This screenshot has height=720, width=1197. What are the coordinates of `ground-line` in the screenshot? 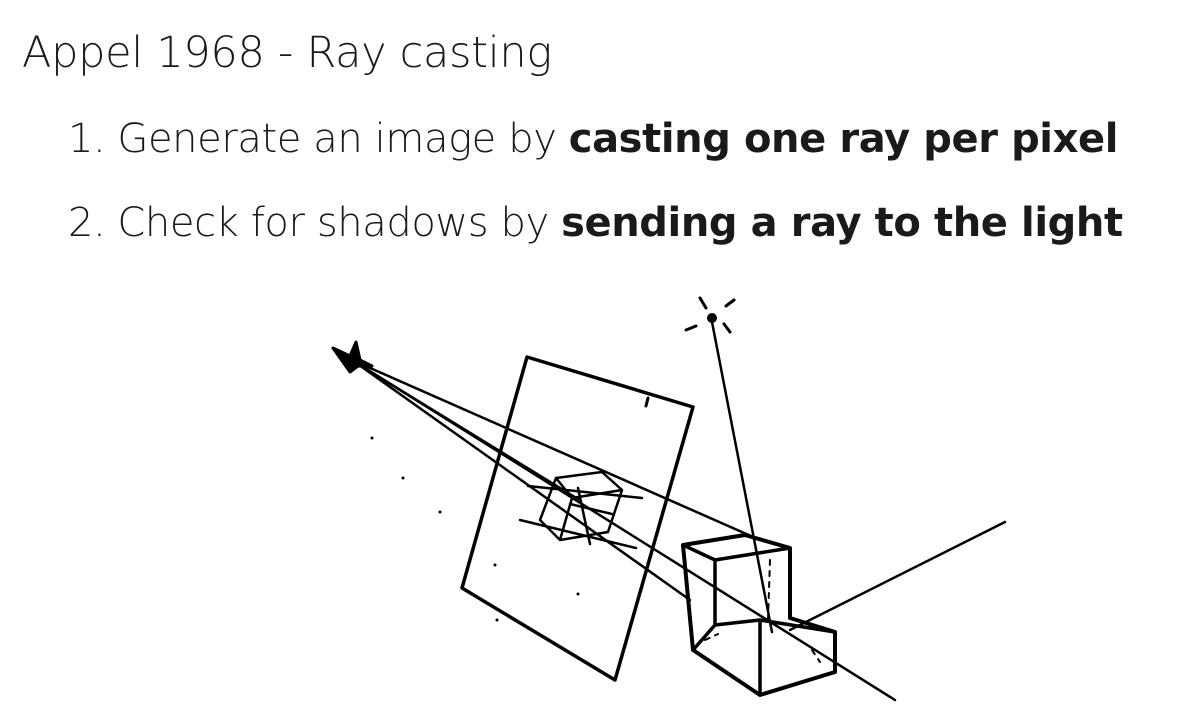 It's located at (897, 576).